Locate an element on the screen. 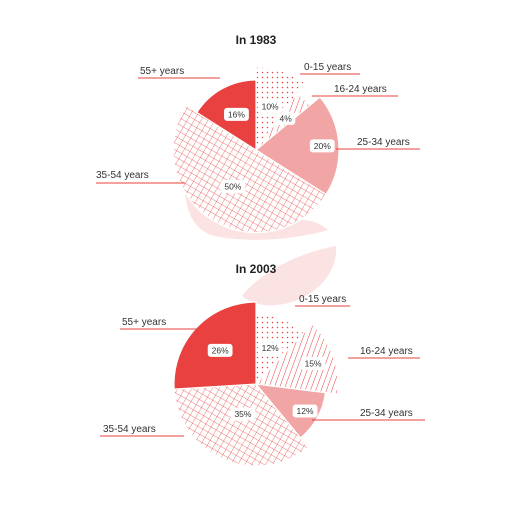  category-label-1983-25-34: 25-34 years is located at coordinates (383, 142).